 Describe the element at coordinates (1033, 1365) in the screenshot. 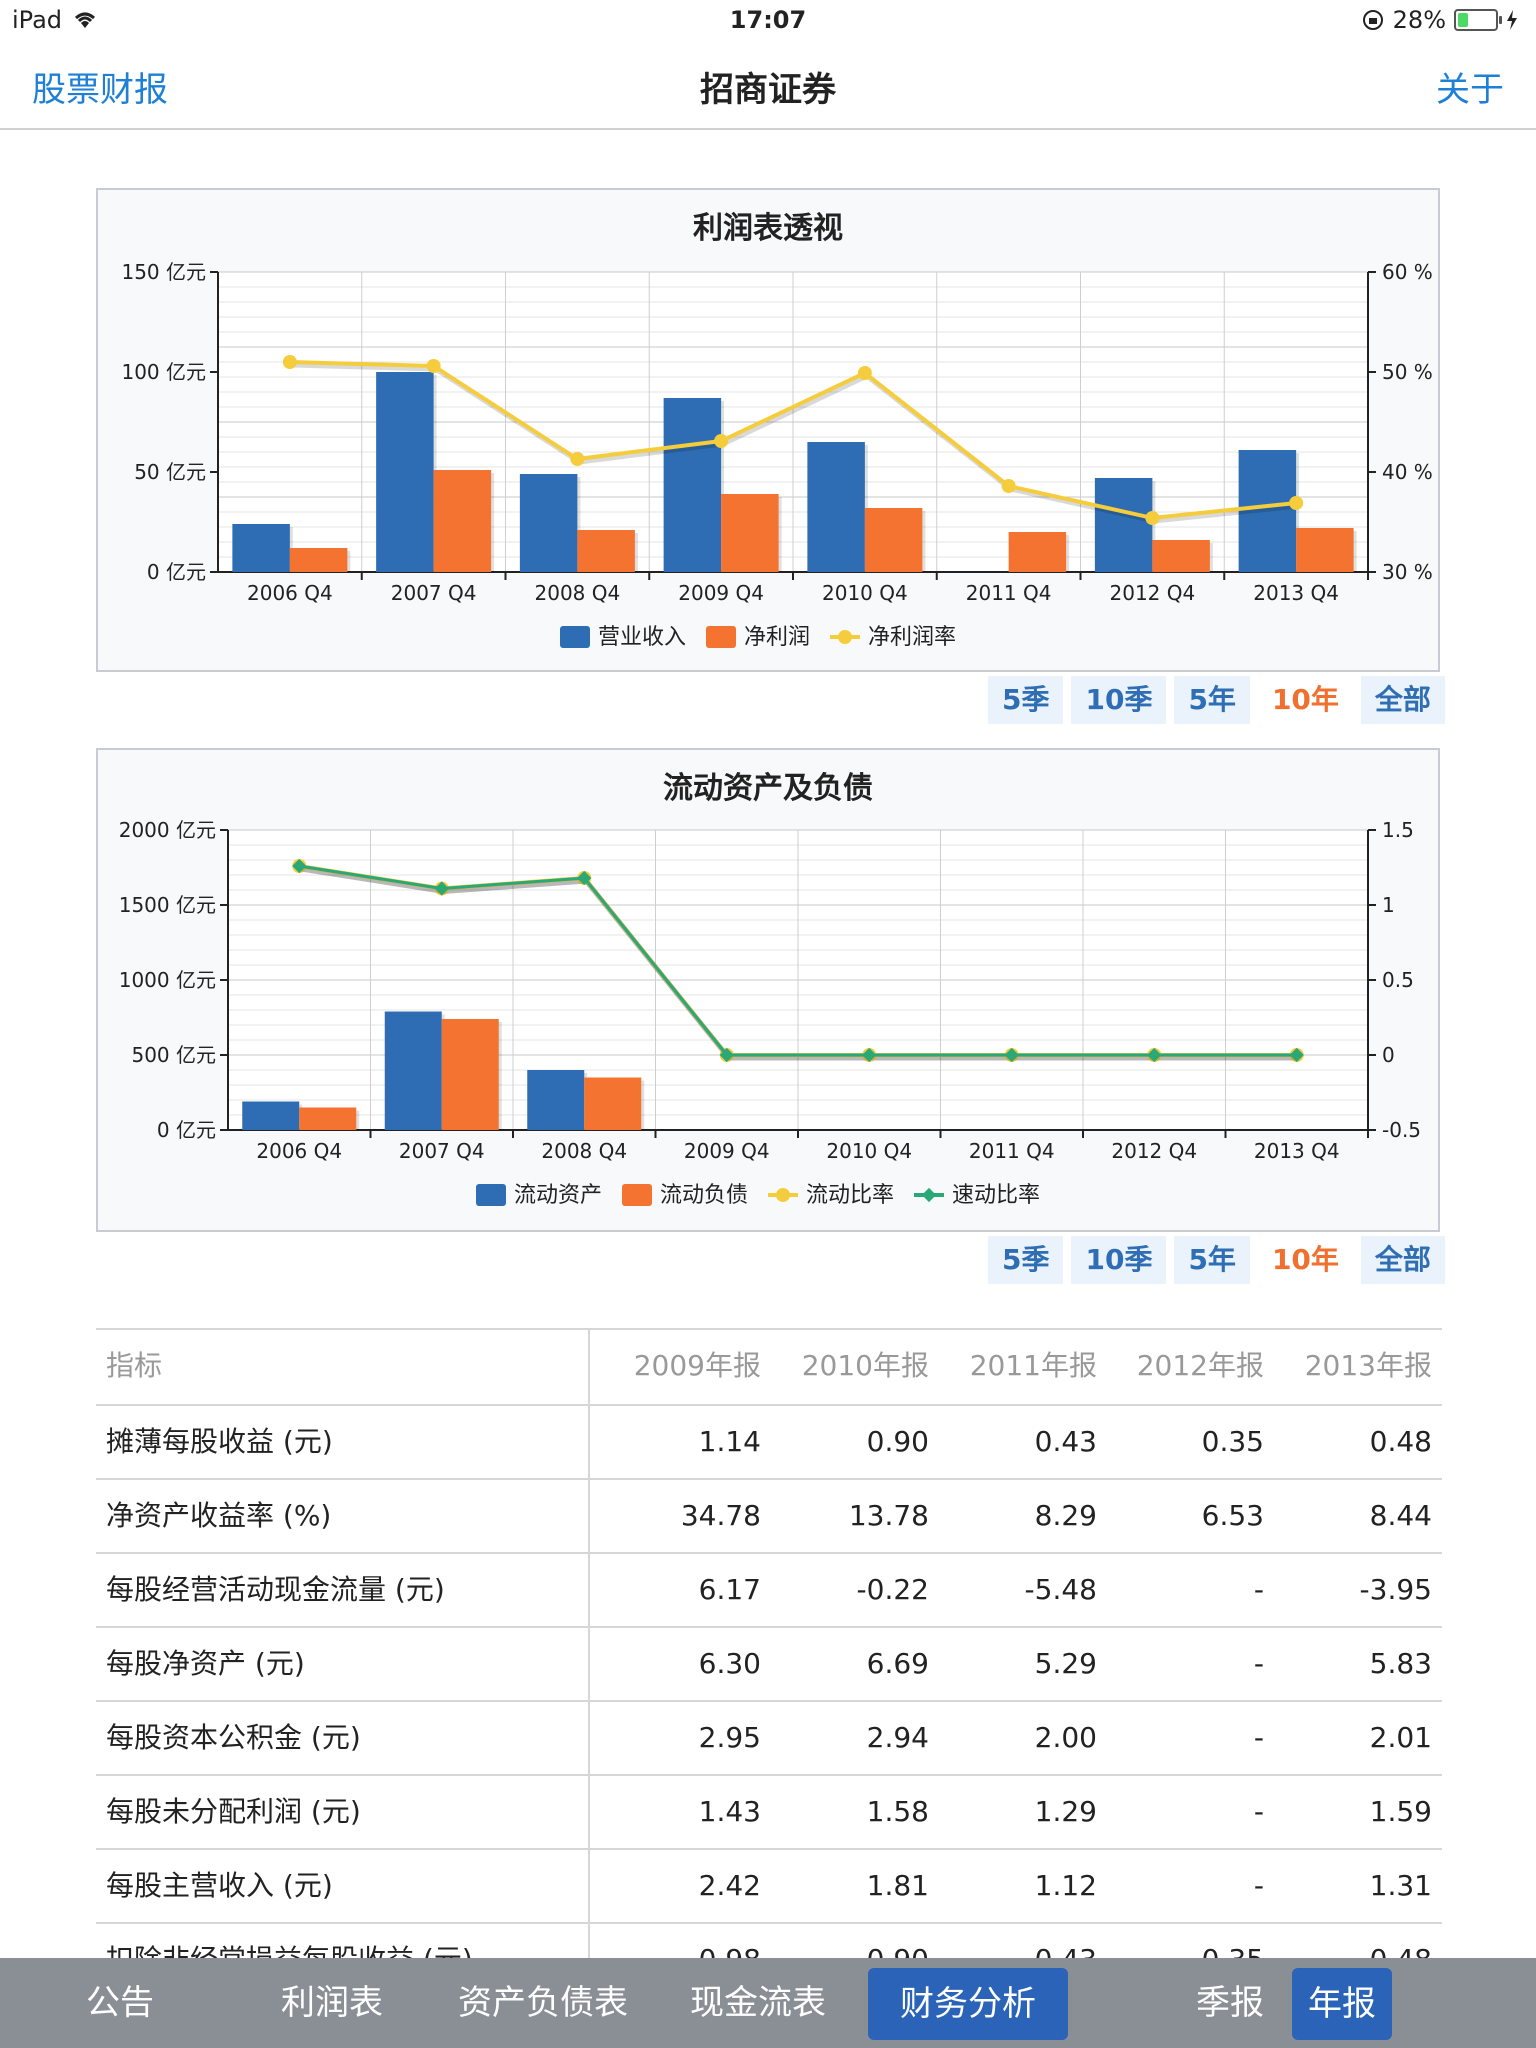

I see `table-header-year: 2011年报` at that location.